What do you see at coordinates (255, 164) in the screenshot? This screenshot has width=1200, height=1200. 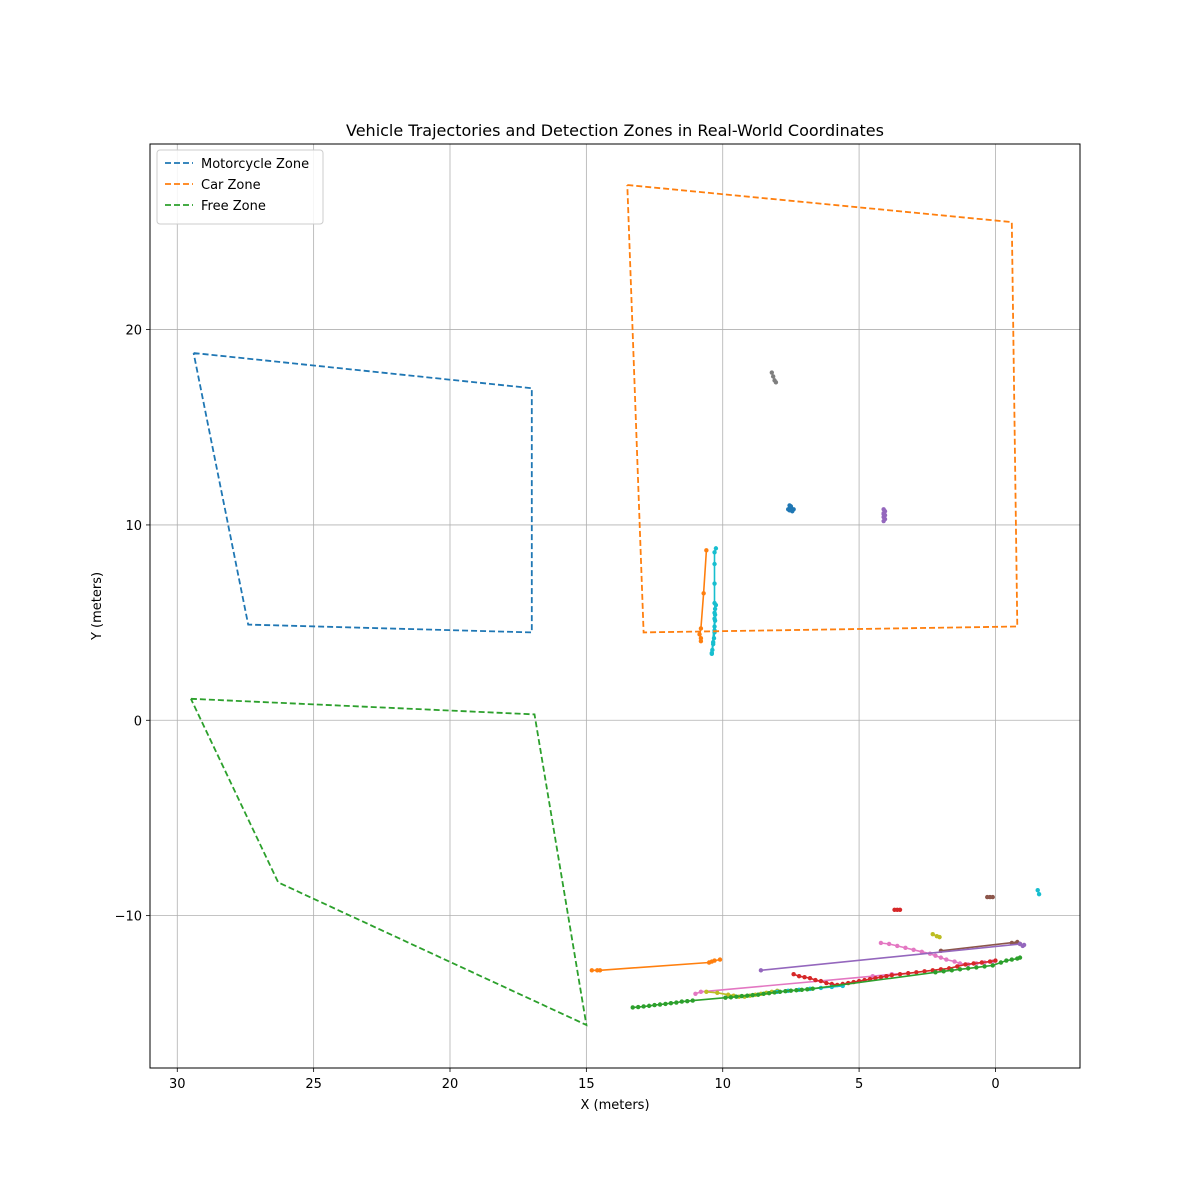 I see `legend-label: Motorcycle Zone` at bounding box center [255, 164].